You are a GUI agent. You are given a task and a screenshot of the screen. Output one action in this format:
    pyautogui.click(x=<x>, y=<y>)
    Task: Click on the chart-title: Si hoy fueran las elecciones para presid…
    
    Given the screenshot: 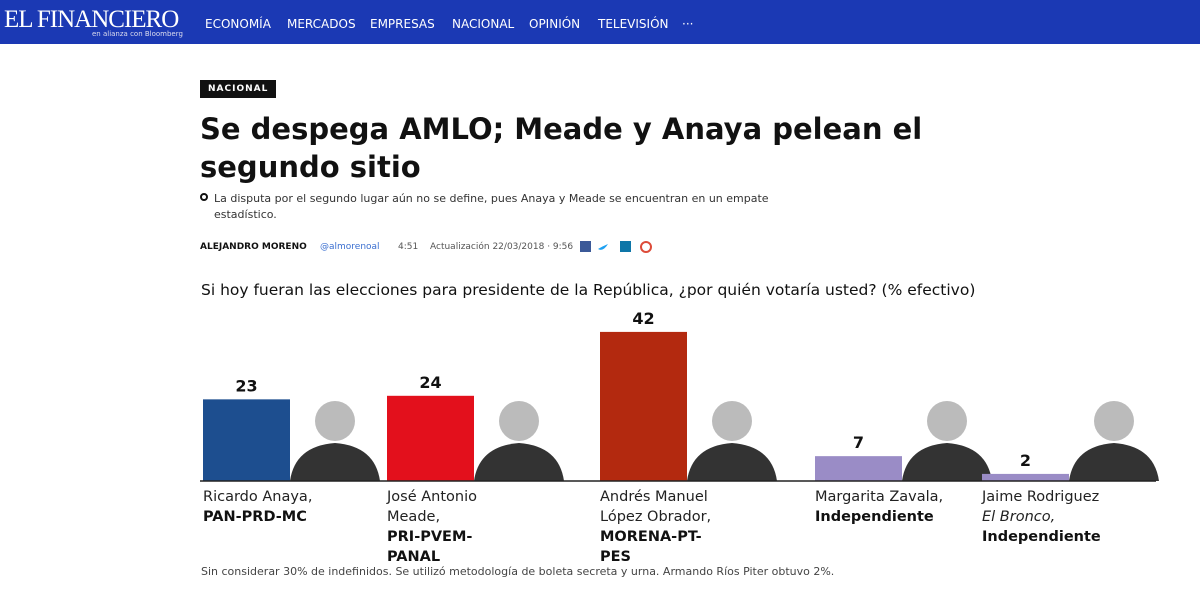 What is the action you would take?
    pyautogui.click(x=588, y=290)
    